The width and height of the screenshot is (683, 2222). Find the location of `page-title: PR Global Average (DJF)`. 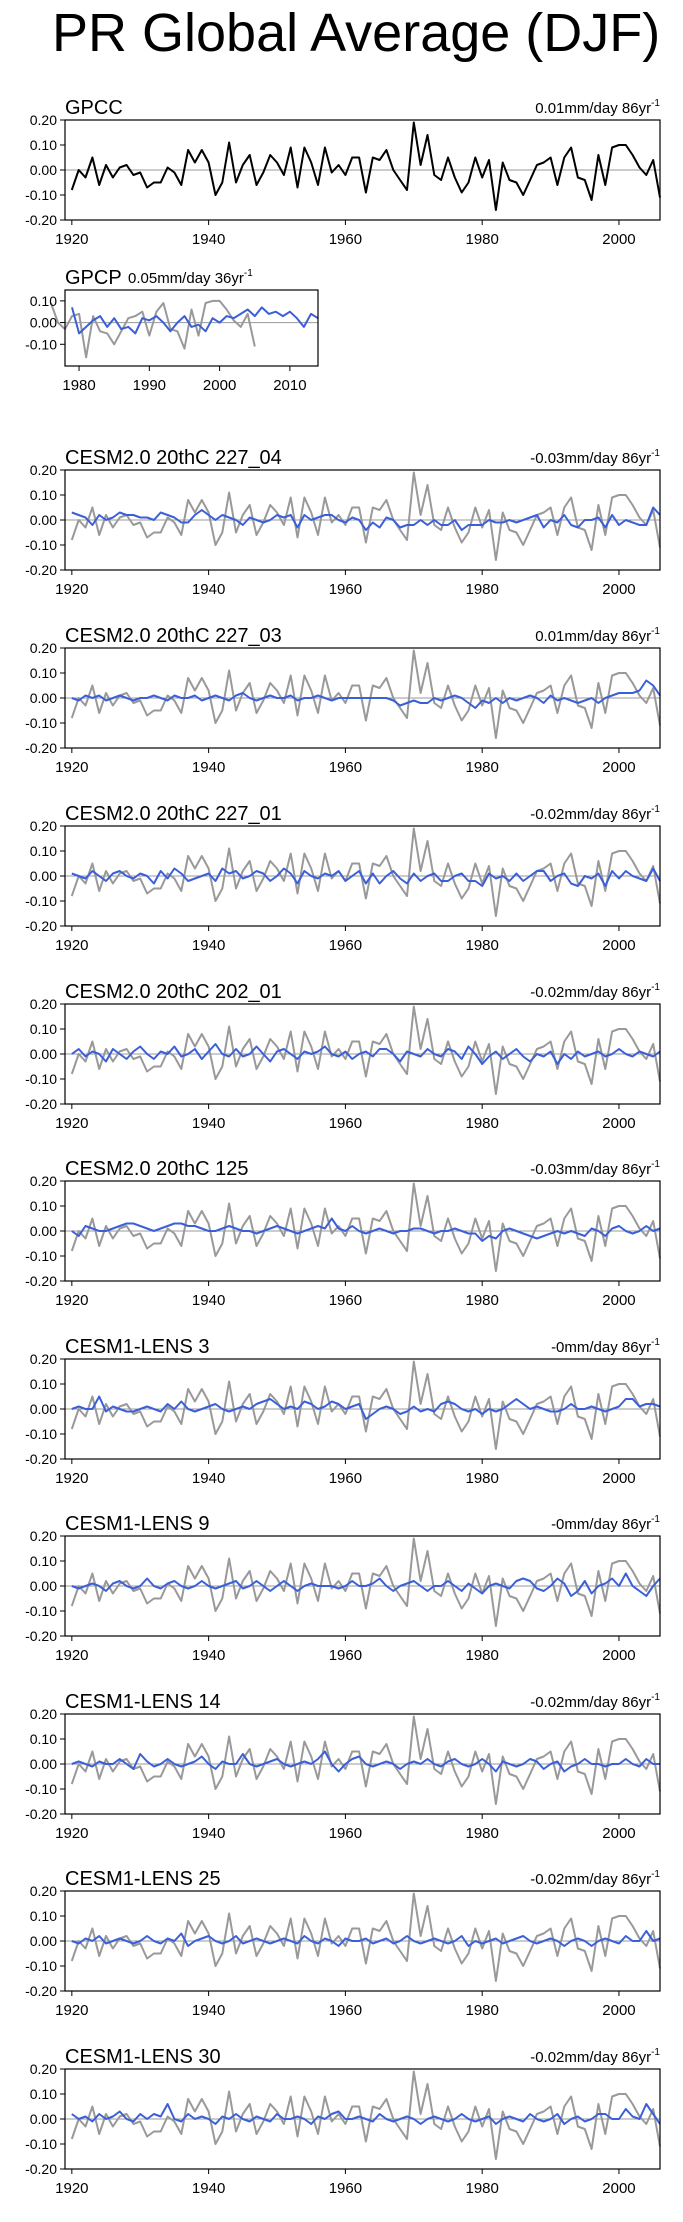

page-title: PR Global Average (DJF) is located at coordinates (356, 33).